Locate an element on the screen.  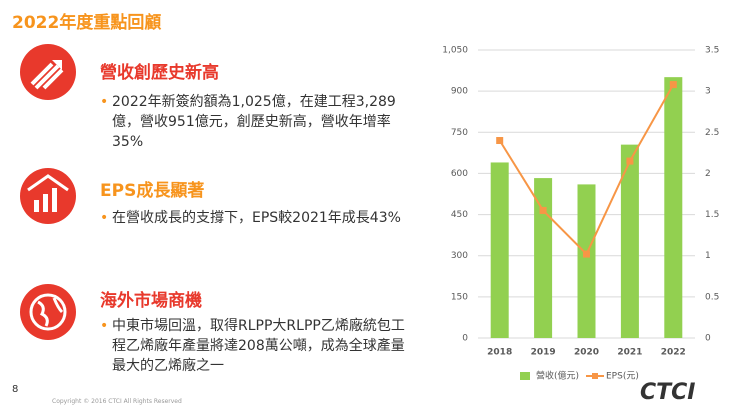
y2-tick-label: 2 is located at coordinates (708, 174).